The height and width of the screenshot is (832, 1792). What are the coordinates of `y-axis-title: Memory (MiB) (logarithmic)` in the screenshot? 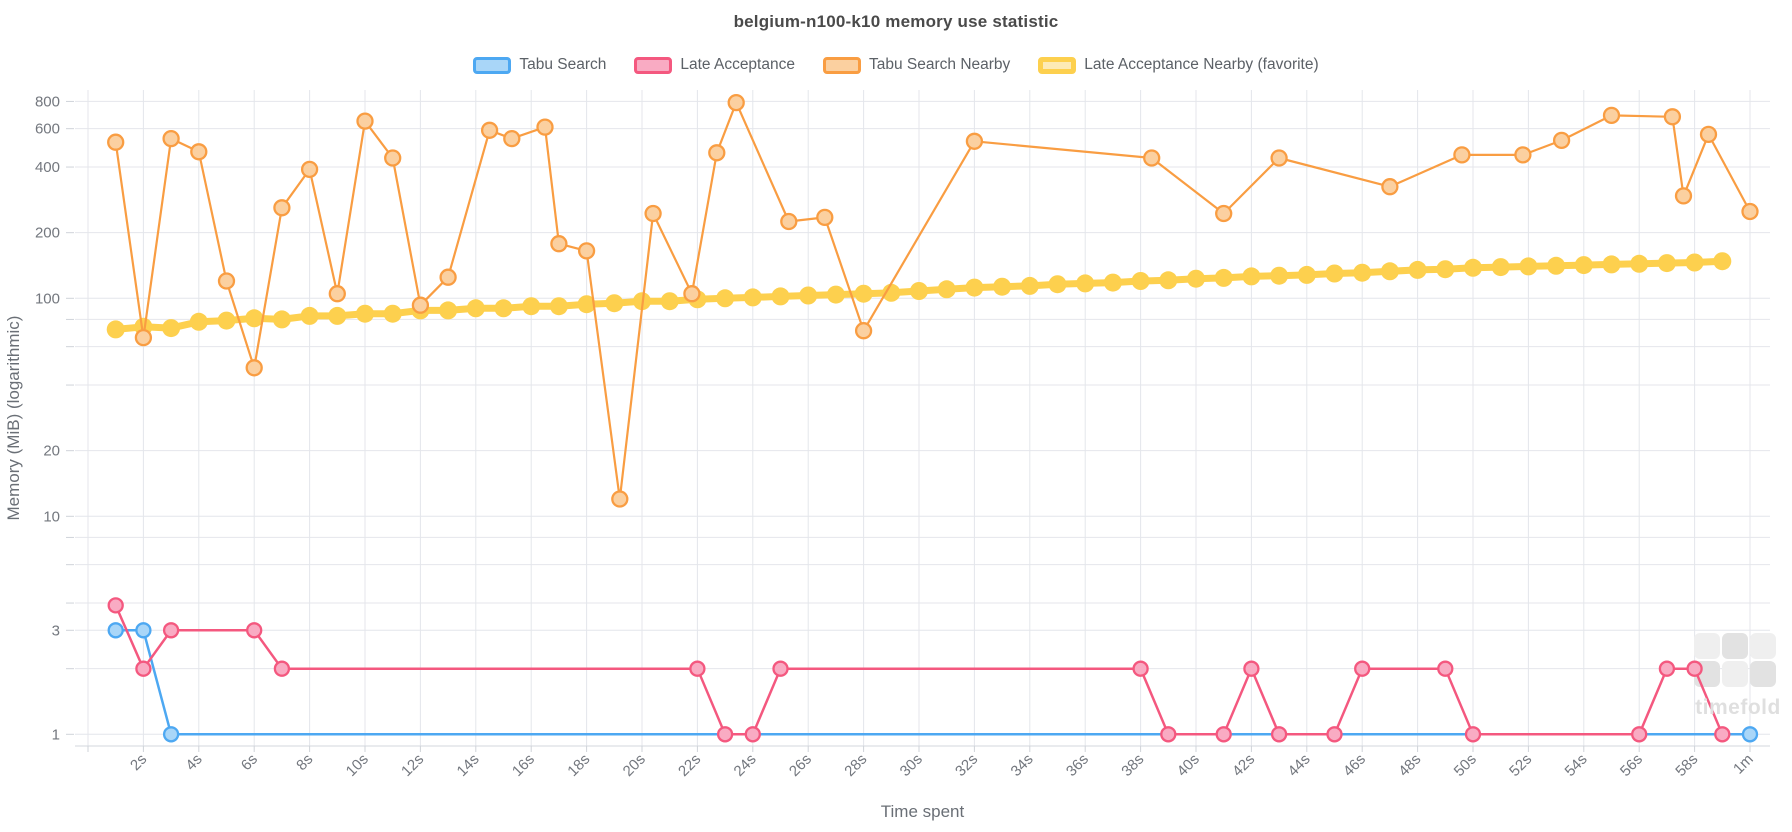 It's located at (13, 418).